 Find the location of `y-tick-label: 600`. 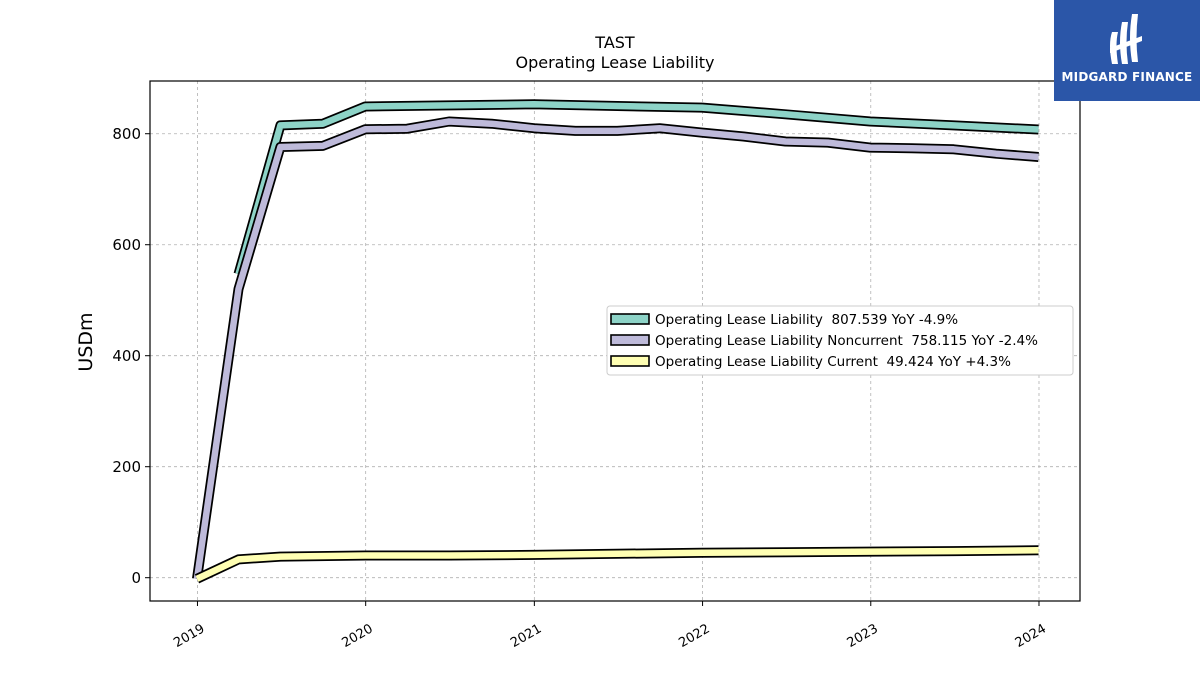

y-tick-label: 600 is located at coordinates (126, 245).